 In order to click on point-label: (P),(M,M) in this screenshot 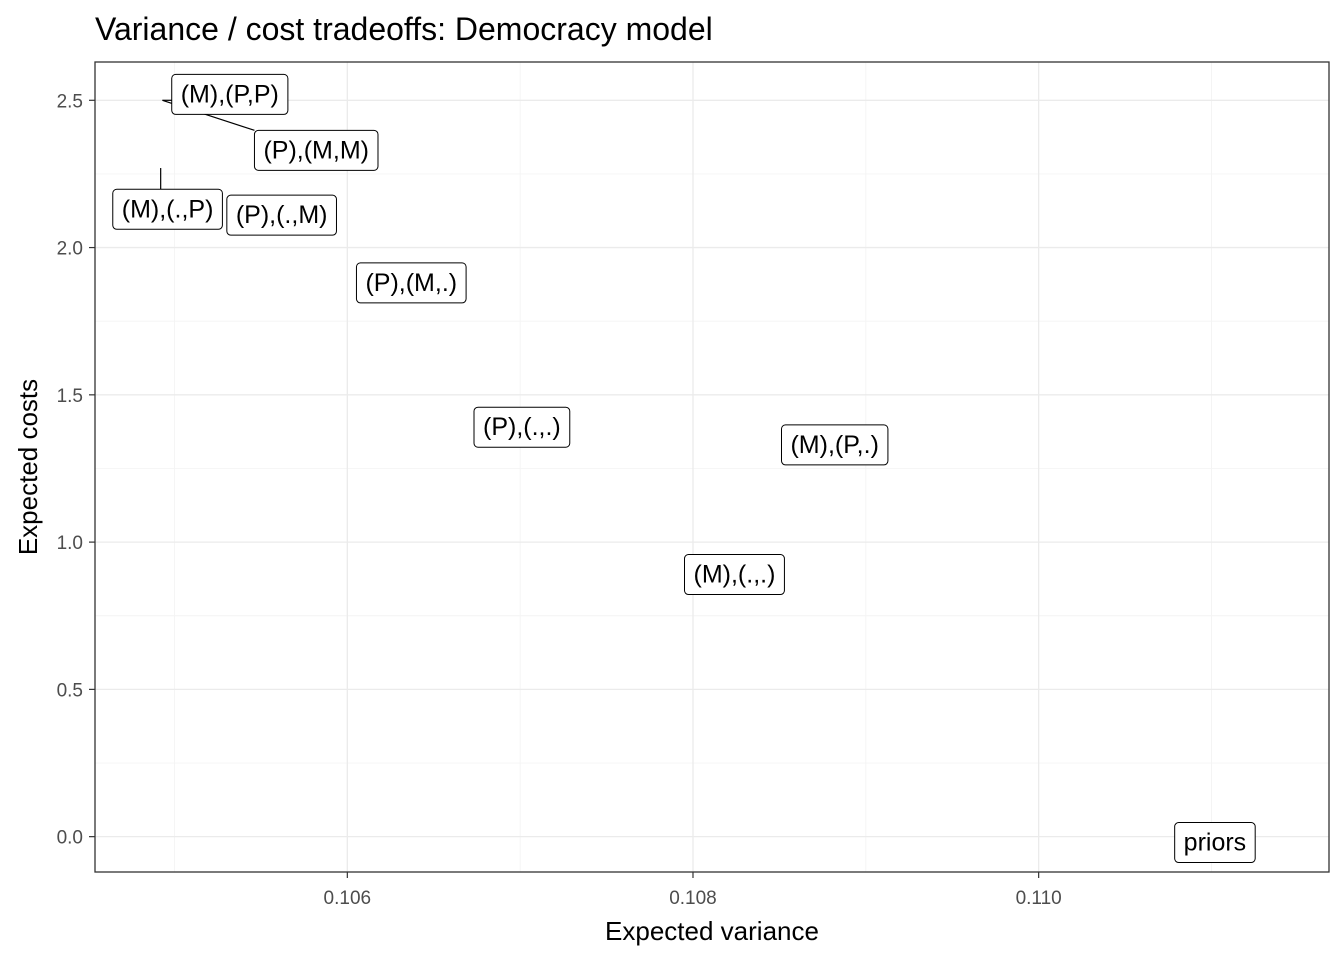, I will do `click(316, 150)`.